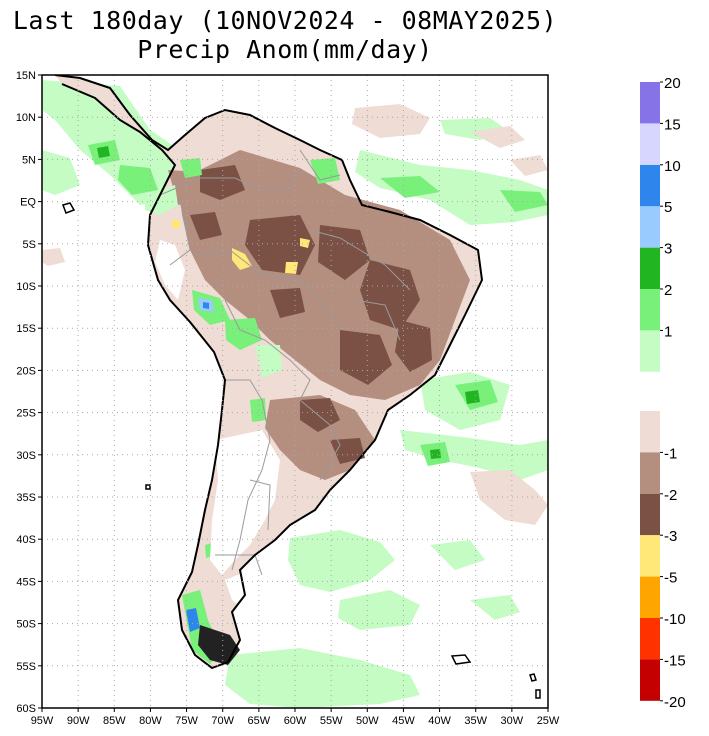  What do you see at coordinates (403, 721) in the screenshot?
I see `lon-tick-label: 45W` at bounding box center [403, 721].